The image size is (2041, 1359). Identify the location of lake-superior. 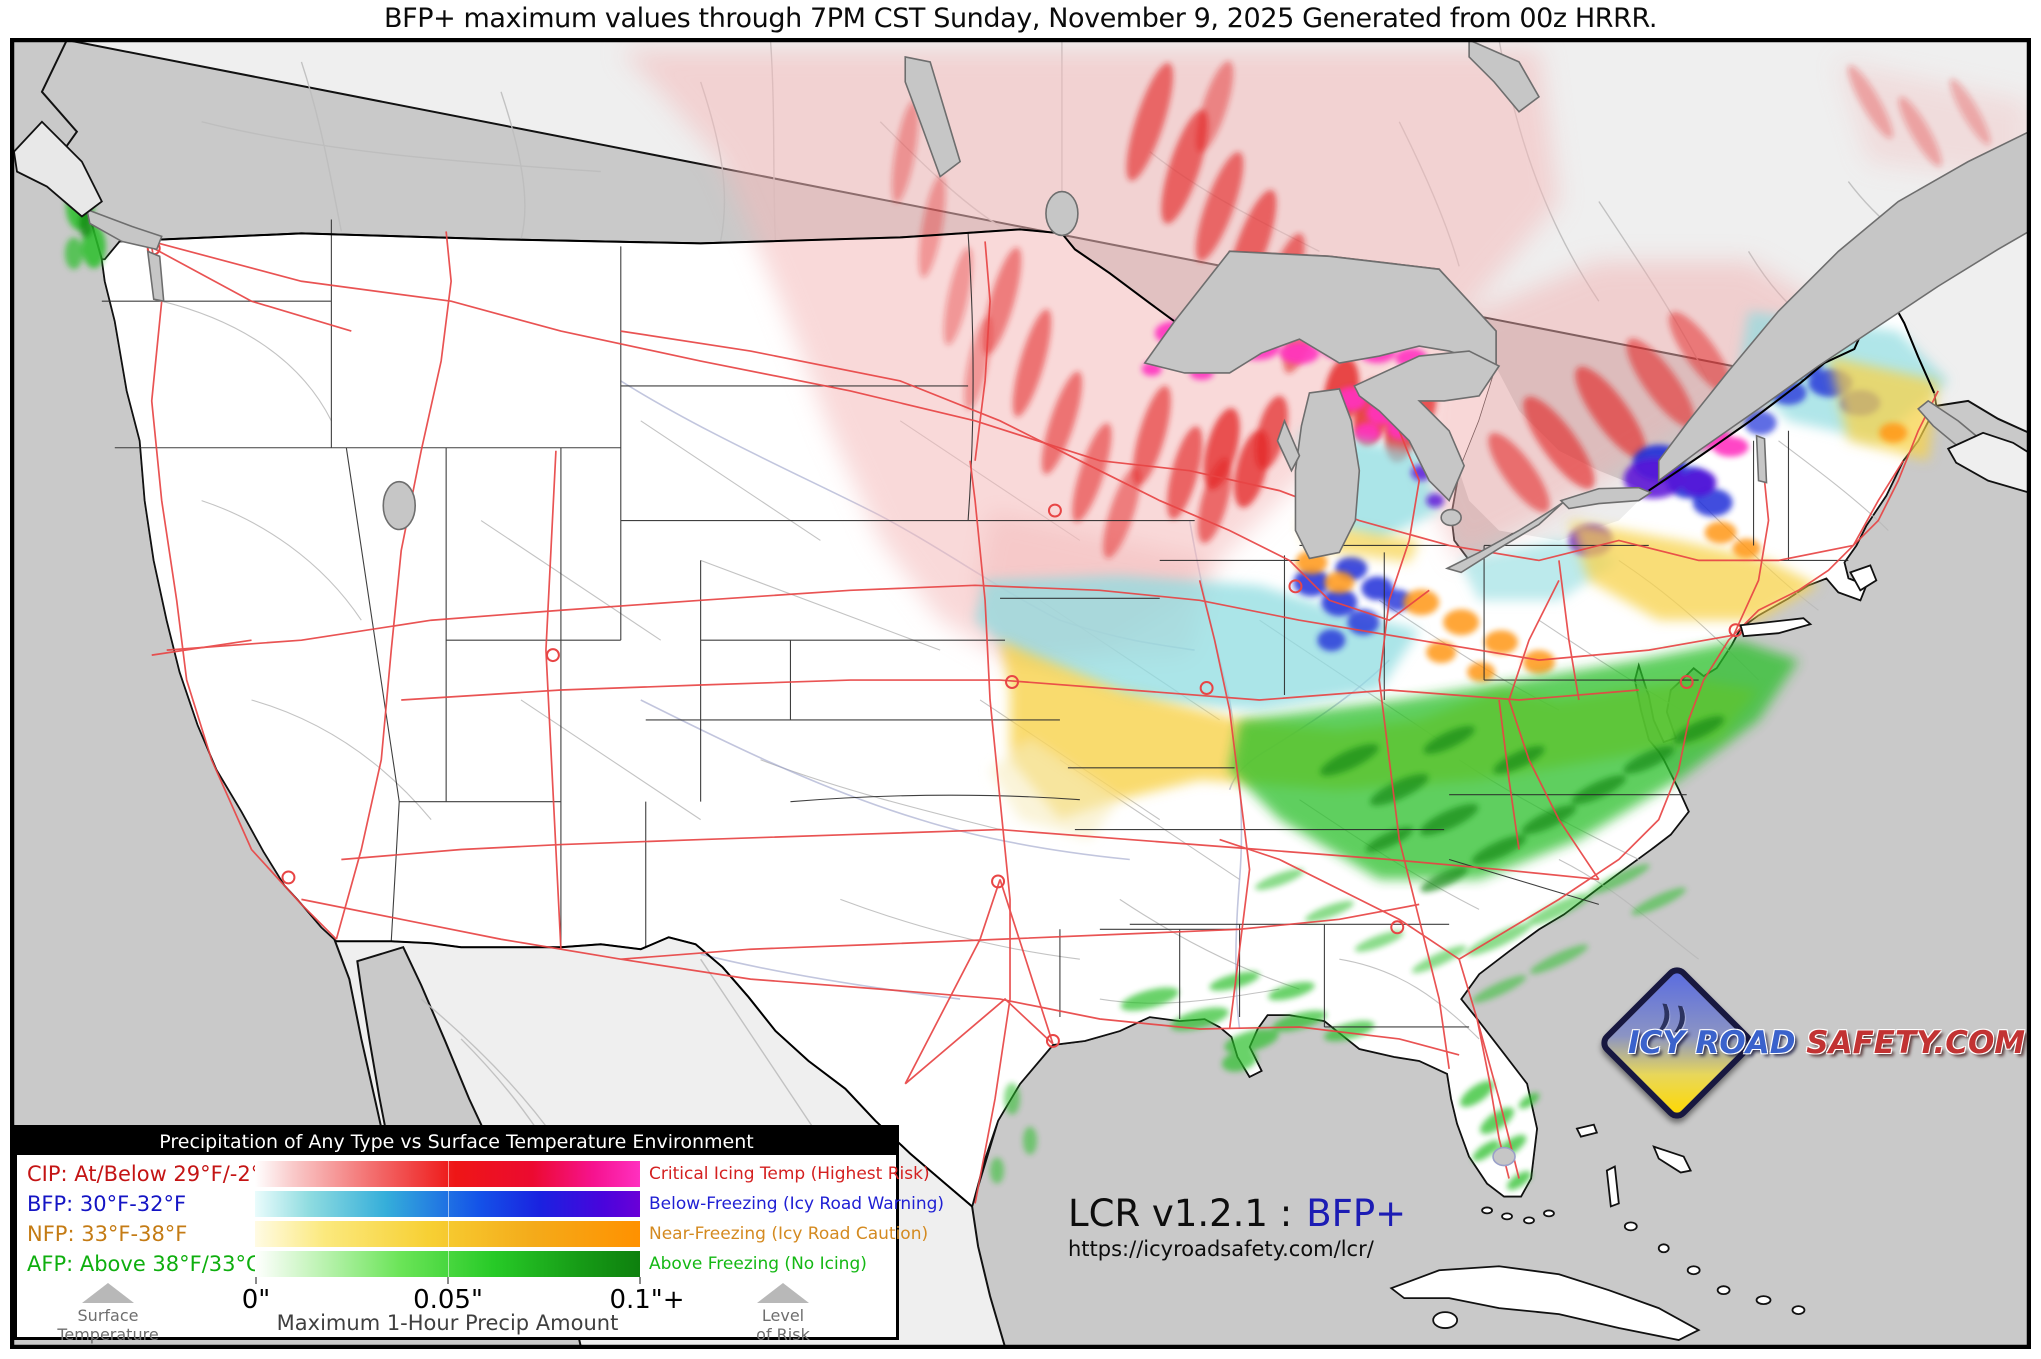
(1320, 312).